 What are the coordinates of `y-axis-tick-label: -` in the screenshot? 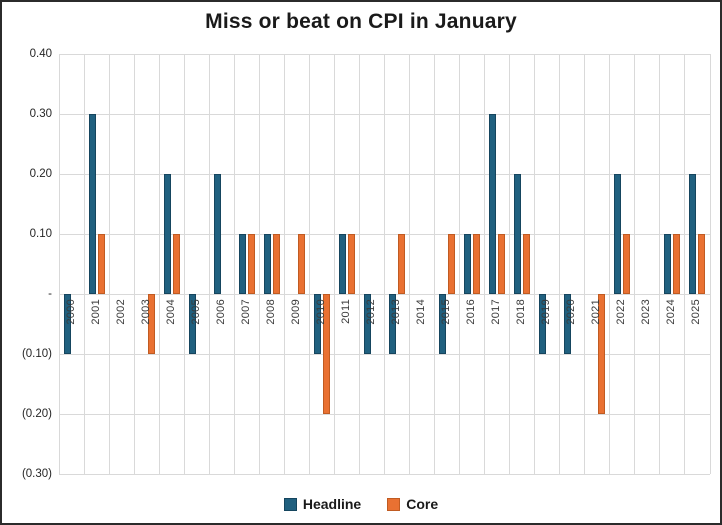 It's located at (50, 294).